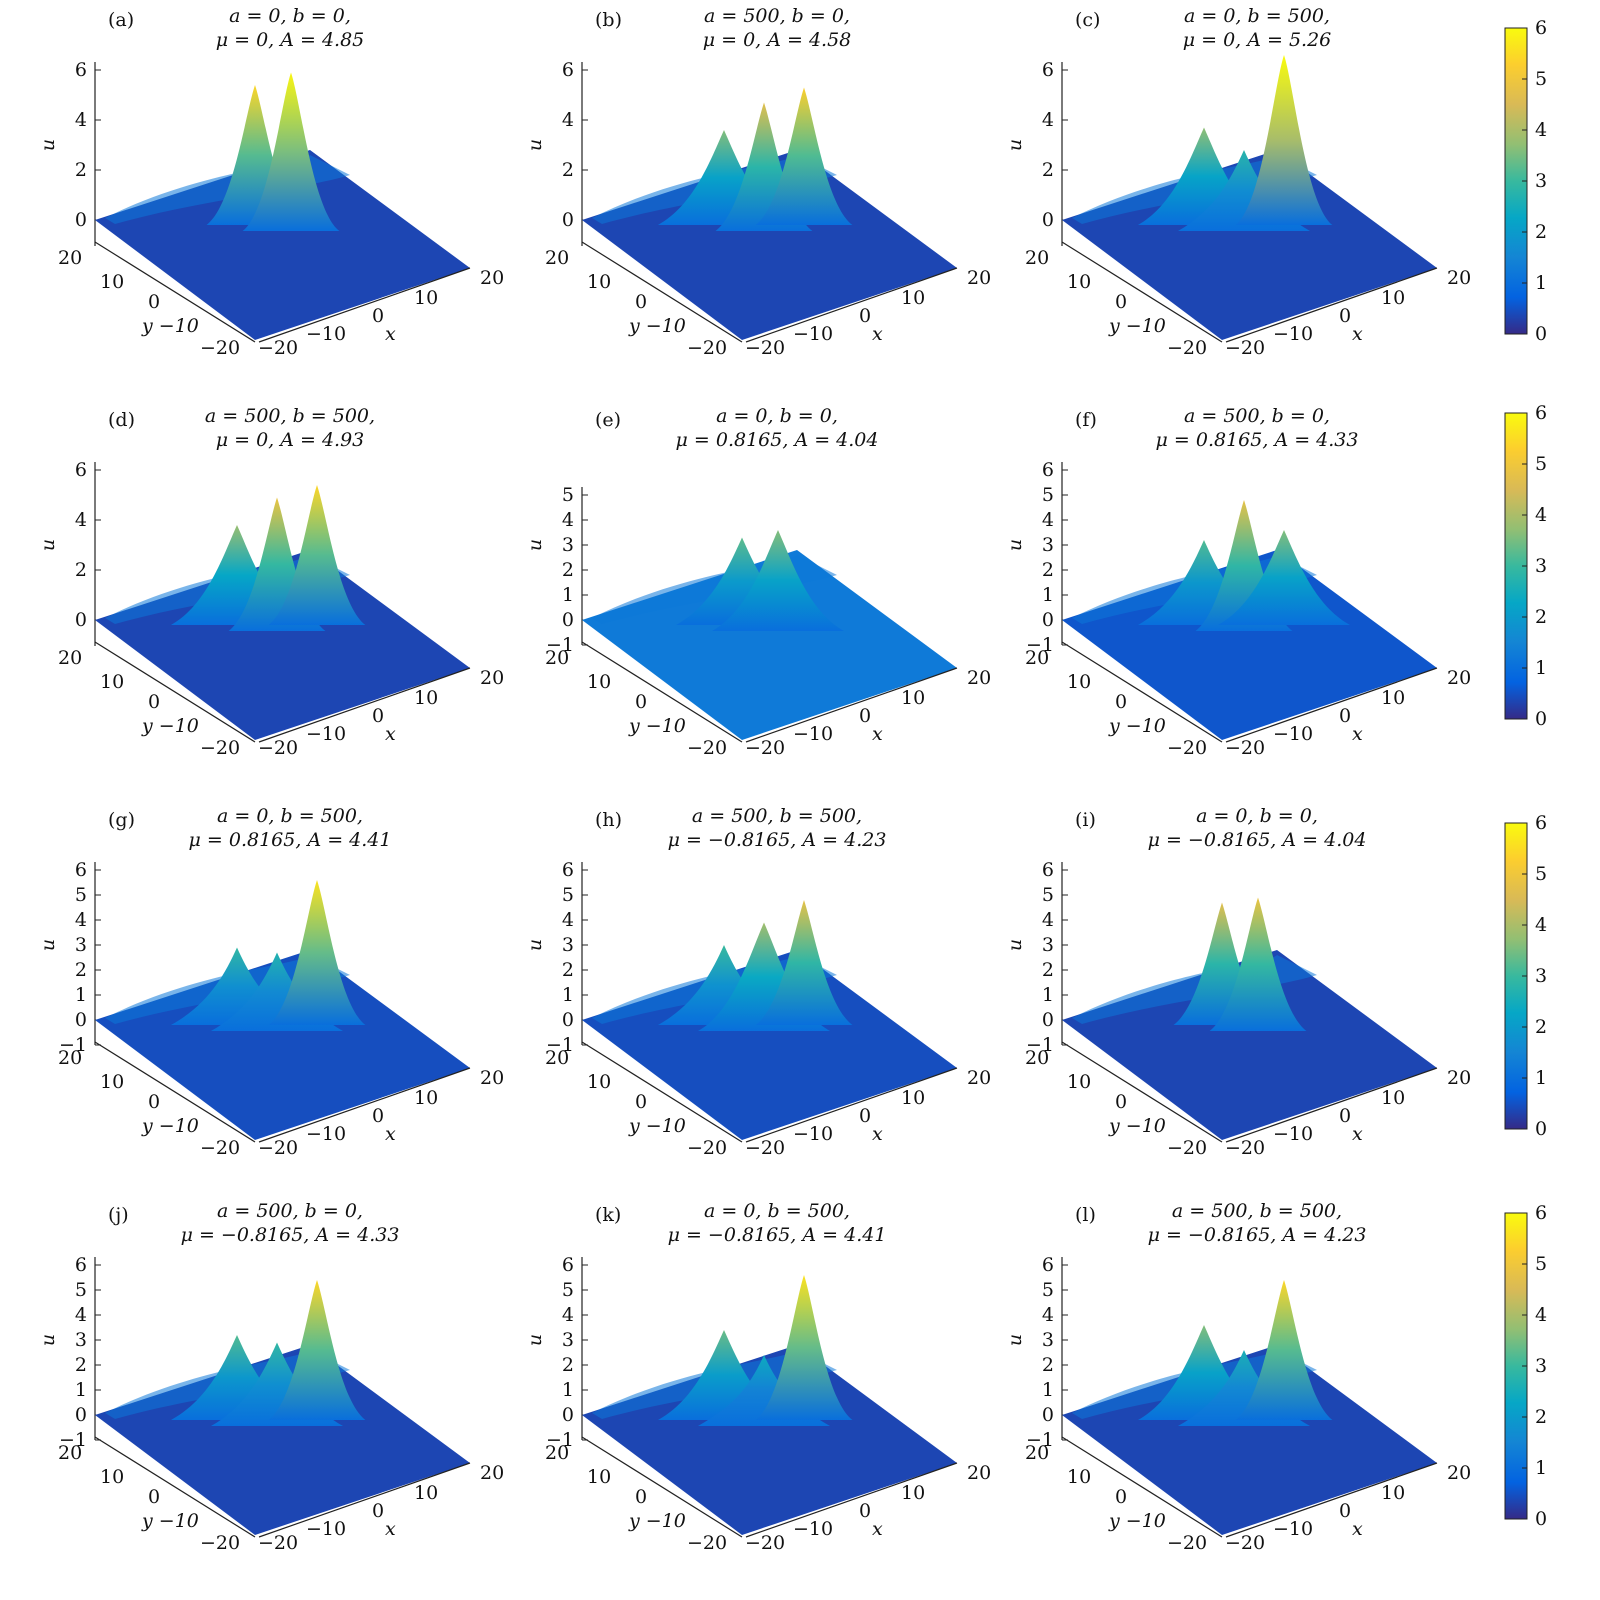 The image size is (1600, 1600). I want to click on panel-title-line1: a = 500, b = 0,, so click(290, 1211).